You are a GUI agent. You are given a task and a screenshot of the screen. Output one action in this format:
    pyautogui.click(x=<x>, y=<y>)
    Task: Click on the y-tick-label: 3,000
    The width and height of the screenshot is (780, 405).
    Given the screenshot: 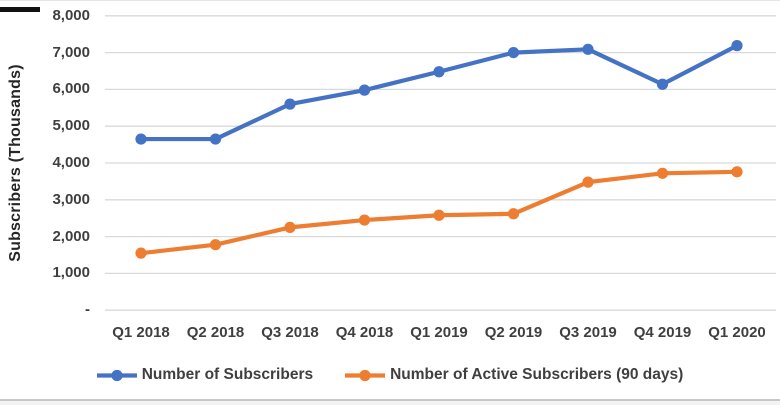 What is the action you would take?
    pyautogui.click(x=71, y=199)
    